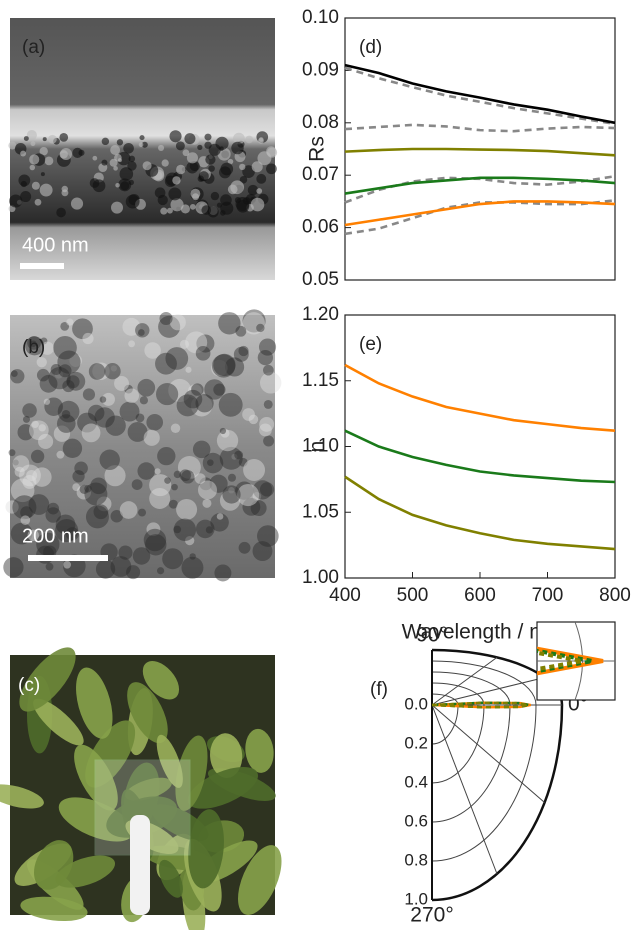 The width and height of the screenshot is (638, 930). What do you see at coordinates (431, 915) in the screenshot?
I see `angle-label: 270°` at bounding box center [431, 915].